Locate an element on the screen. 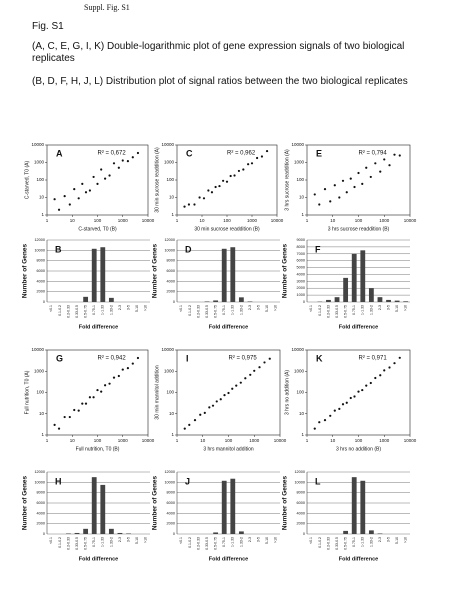 This screenshot has width=450, height=600. panel-letter: L is located at coordinates (318, 481).